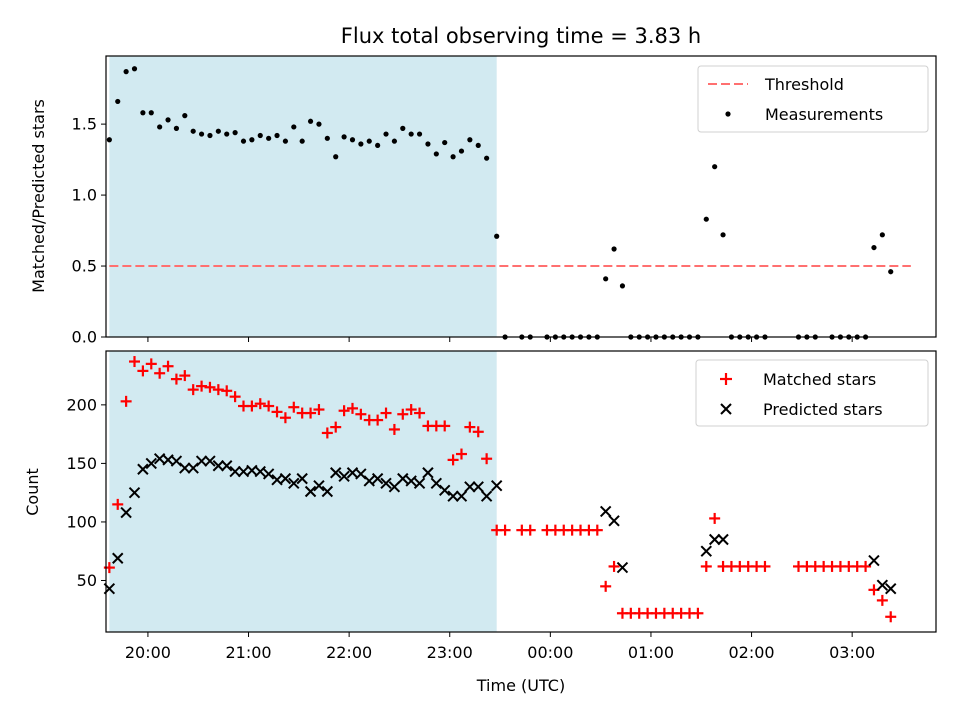 The width and height of the screenshot is (960, 720). Describe the element at coordinates (81, 463) in the screenshot. I see `y-tick-label: 150` at that location.